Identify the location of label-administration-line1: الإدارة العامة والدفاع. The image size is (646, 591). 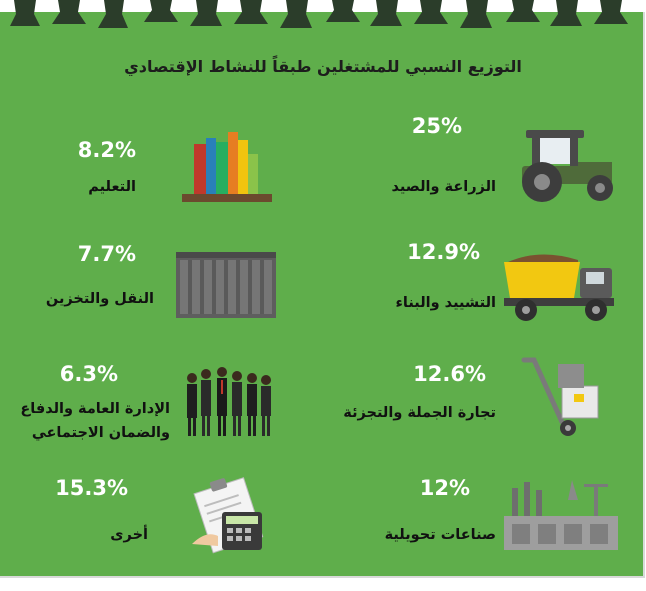
(95, 409).